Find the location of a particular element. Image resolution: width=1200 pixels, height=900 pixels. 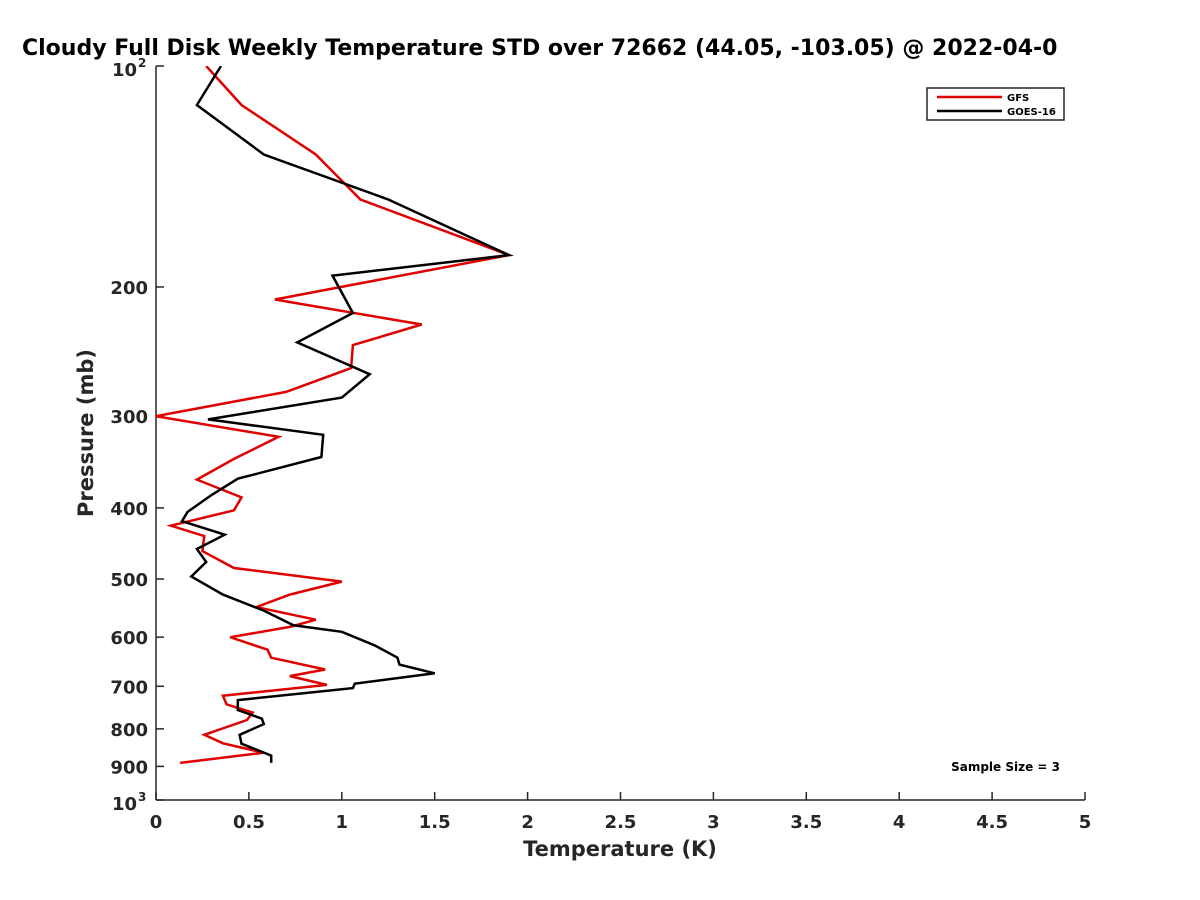

y-axis-label: Pressure (mb) is located at coordinates (86, 433).